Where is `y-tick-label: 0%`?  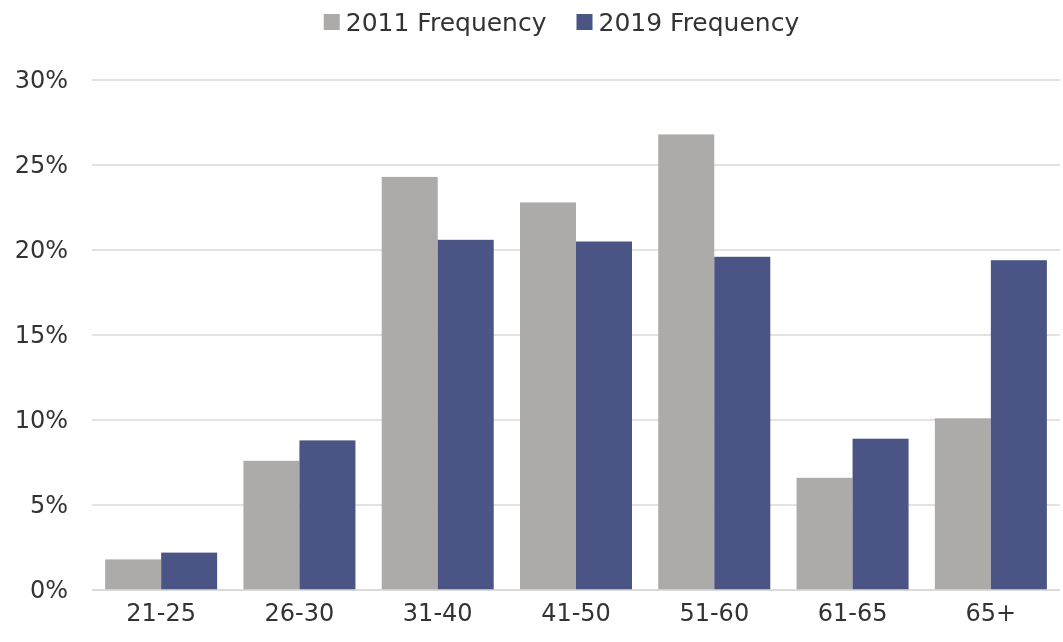
y-tick-label: 0% is located at coordinates (48, 590).